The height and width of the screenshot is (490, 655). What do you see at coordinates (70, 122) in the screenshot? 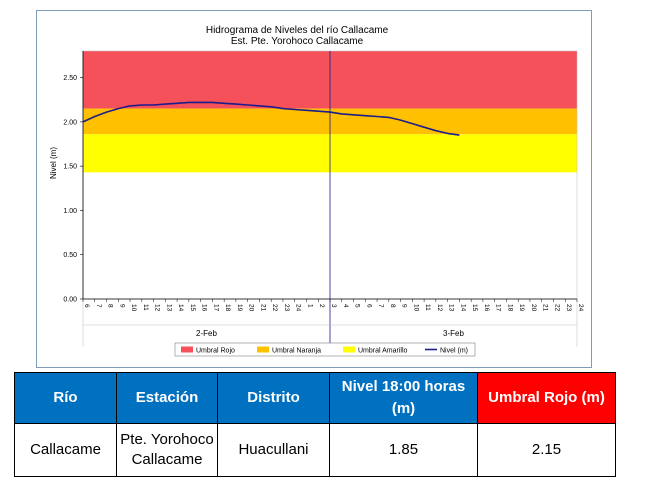
I see `y-tick-label: 2.00` at bounding box center [70, 122].